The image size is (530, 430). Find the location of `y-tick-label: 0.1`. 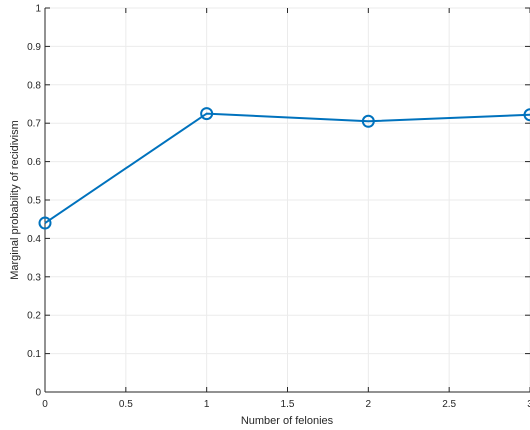

y-tick-label: 0.1 is located at coordinates (34, 354).